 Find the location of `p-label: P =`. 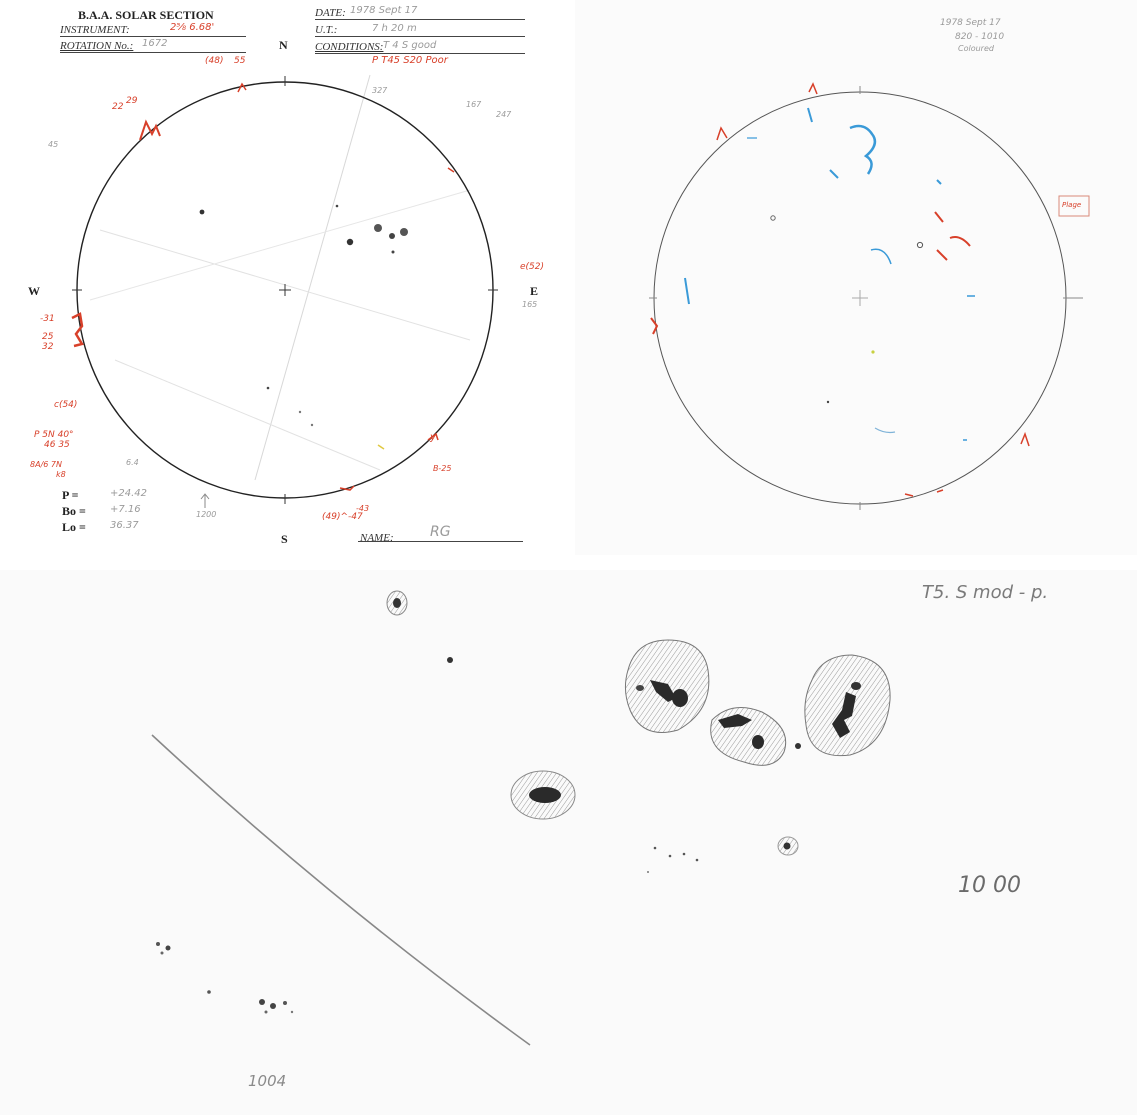

p-label: P = is located at coordinates (70, 495).